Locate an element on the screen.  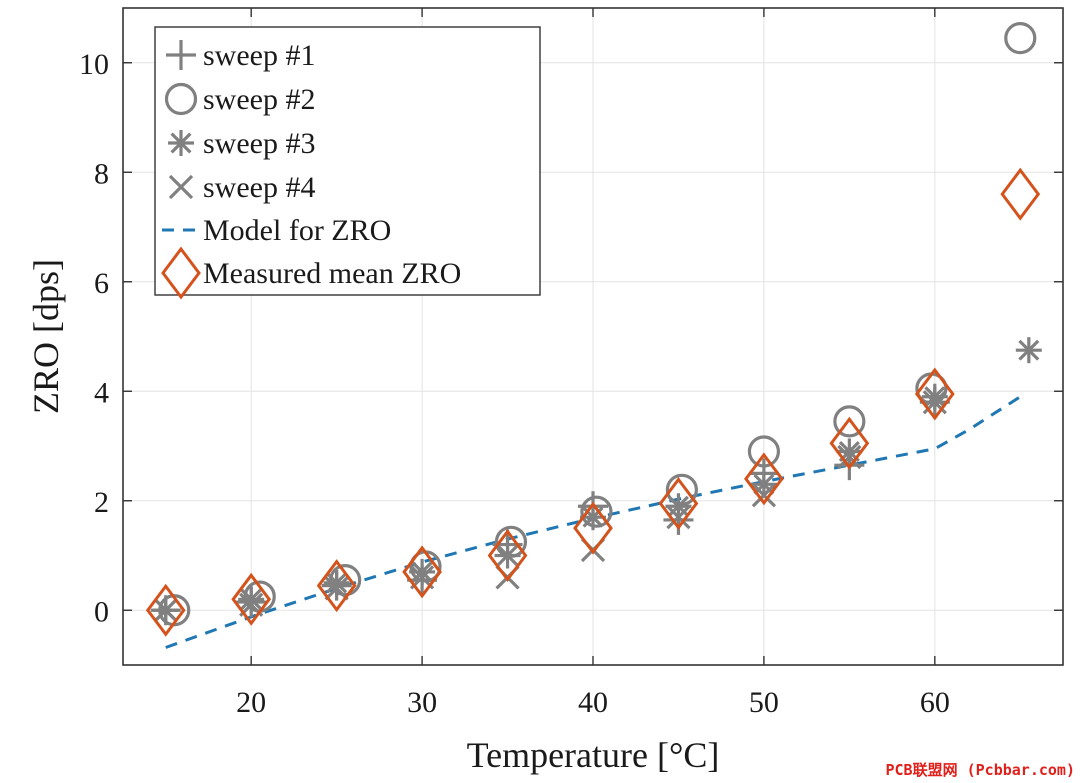
y-tick-label: 10 is located at coordinates (94, 64).